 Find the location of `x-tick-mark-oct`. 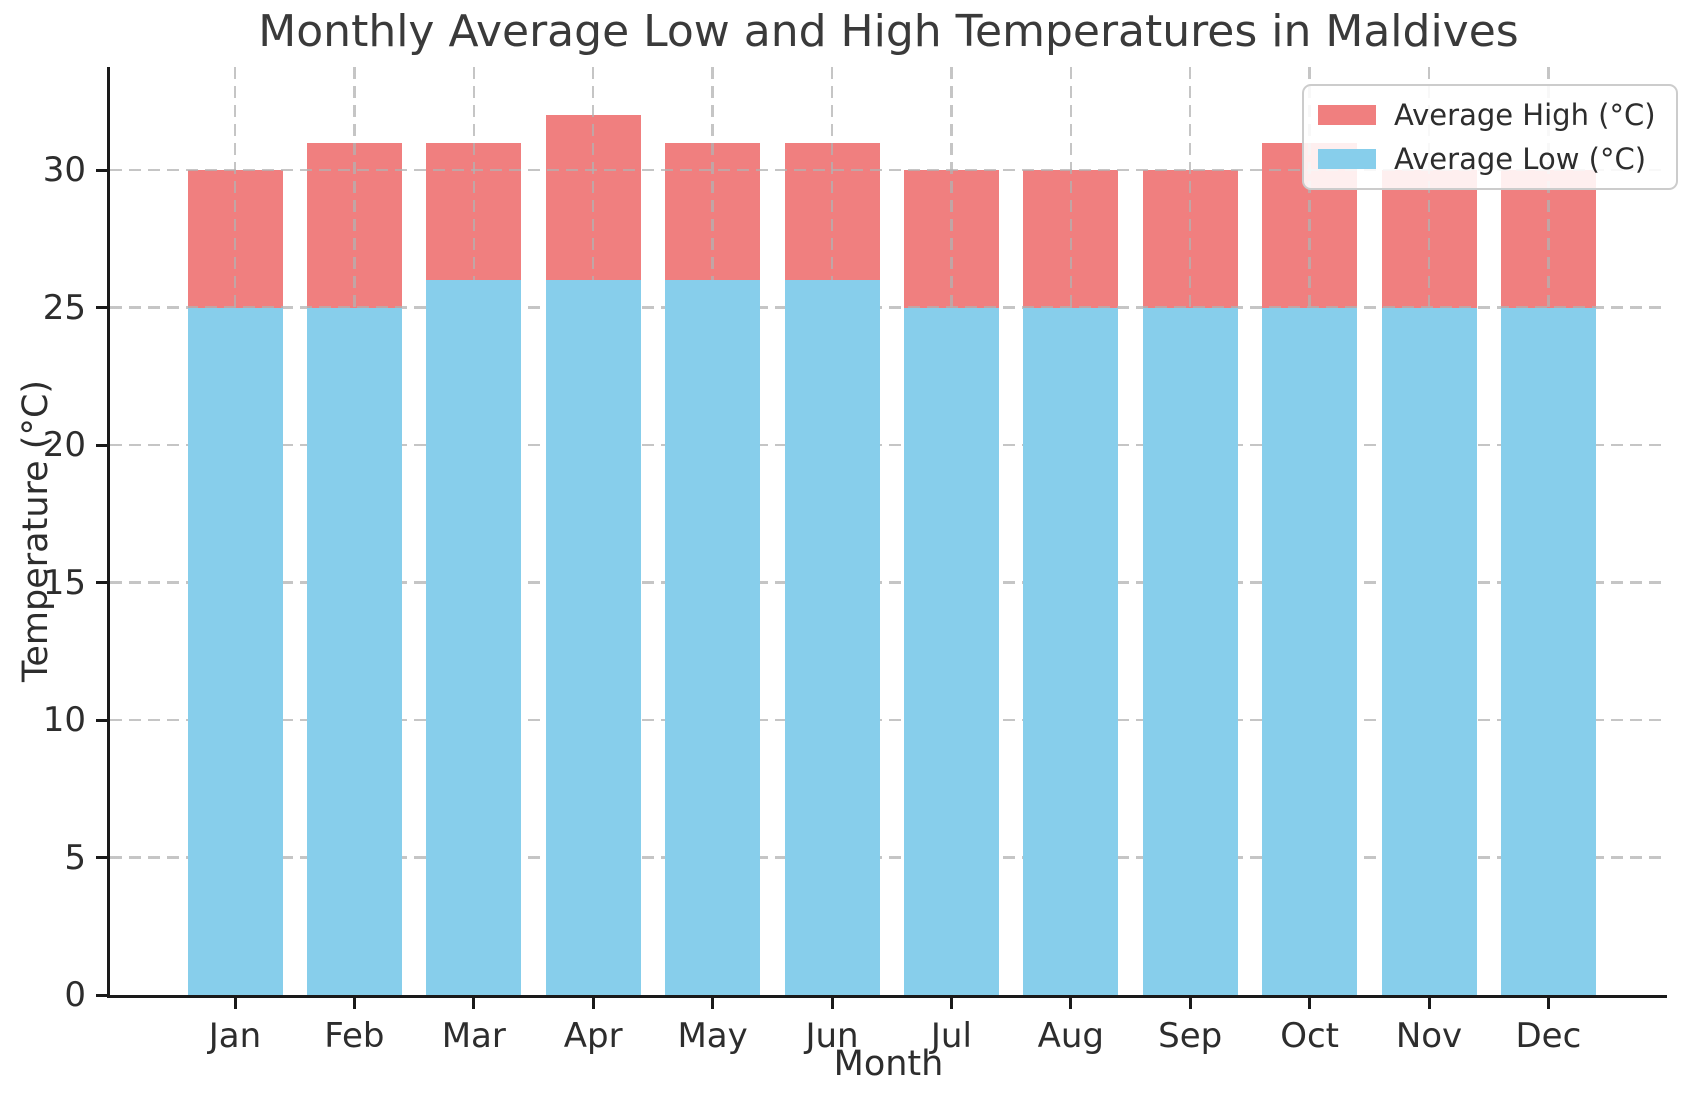

x-tick-mark-oct is located at coordinates (1310, 1003).